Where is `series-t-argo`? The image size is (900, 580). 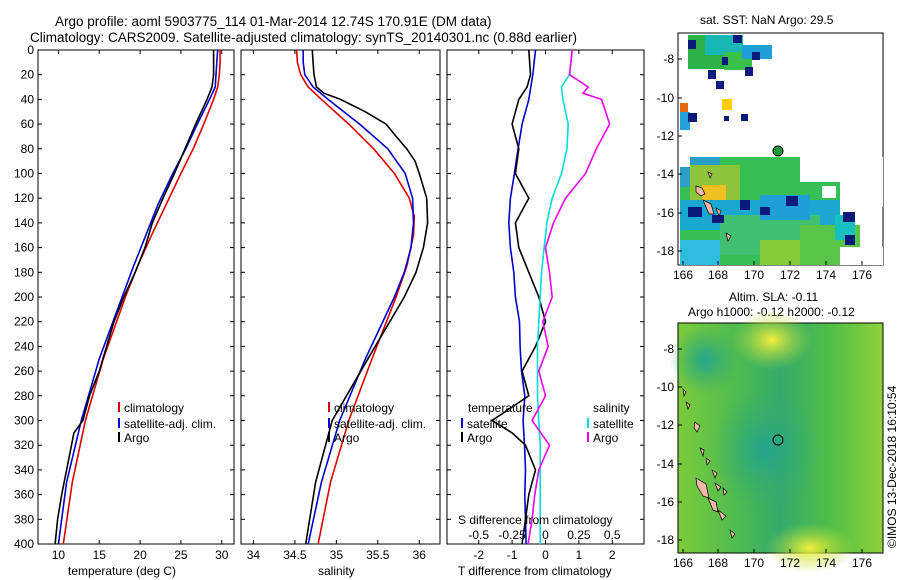 series-t-argo is located at coordinates (518, 297).